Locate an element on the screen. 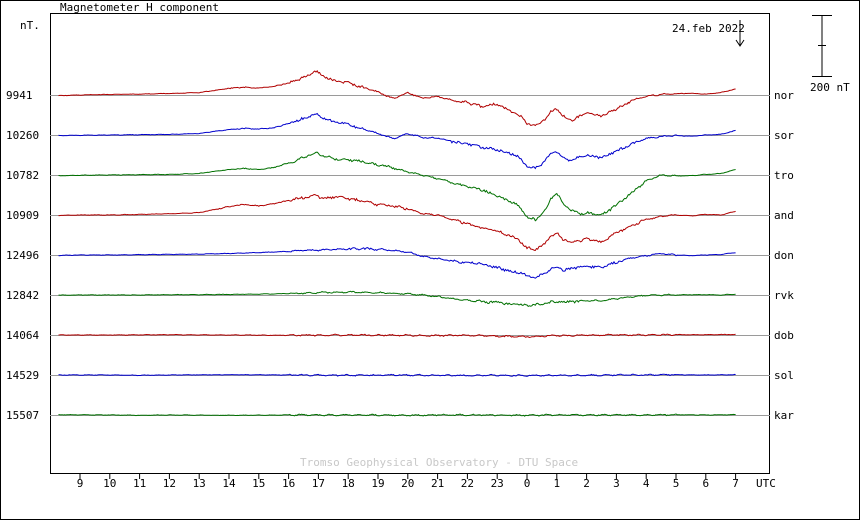 Image resolution: width=860 pixels, height=520 pixels. y-axis-label: nT. is located at coordinates (30, 25).